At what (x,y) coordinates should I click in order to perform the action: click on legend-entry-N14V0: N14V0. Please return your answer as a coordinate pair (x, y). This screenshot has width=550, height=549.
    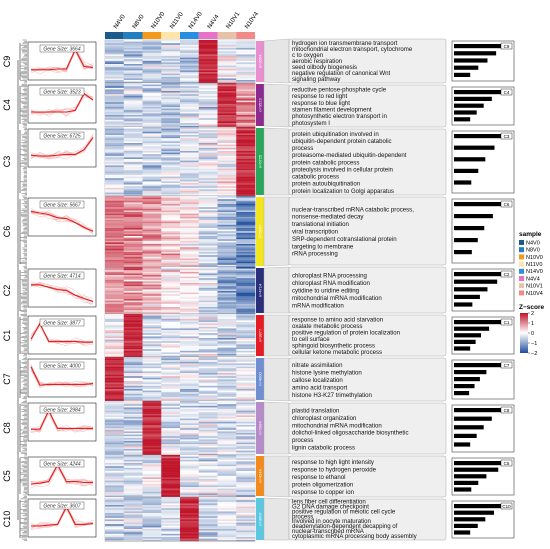
    Looking at the image, I should click on (534, 272).